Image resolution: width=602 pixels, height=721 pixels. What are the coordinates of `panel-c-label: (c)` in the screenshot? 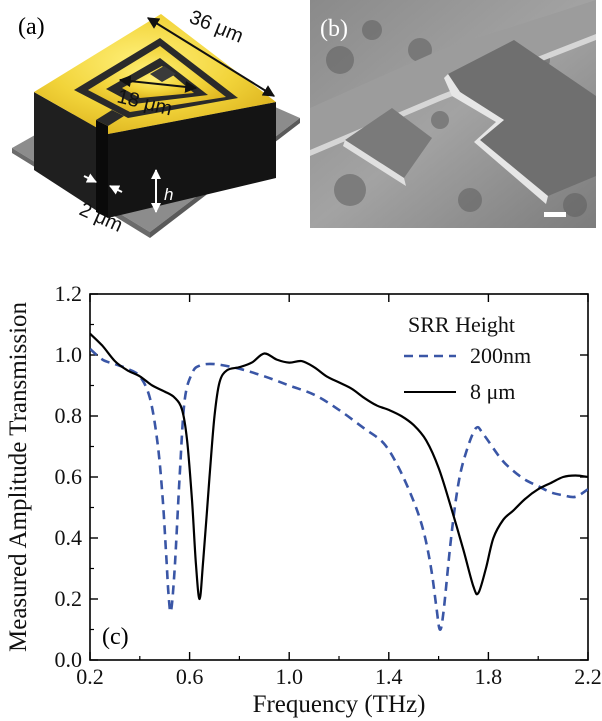 It's located at (115, 637).